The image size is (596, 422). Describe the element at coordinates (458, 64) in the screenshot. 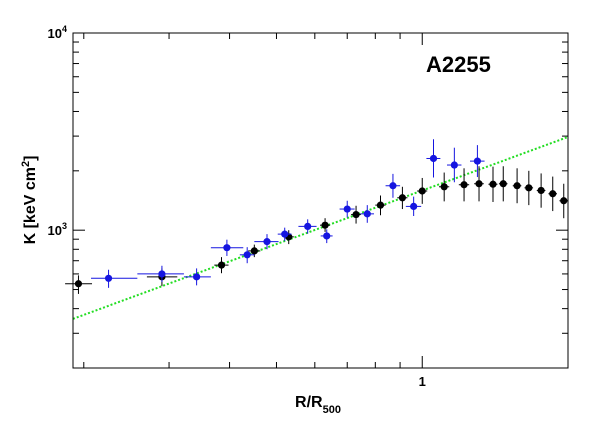

I see `chart-title: A2255` at that location.